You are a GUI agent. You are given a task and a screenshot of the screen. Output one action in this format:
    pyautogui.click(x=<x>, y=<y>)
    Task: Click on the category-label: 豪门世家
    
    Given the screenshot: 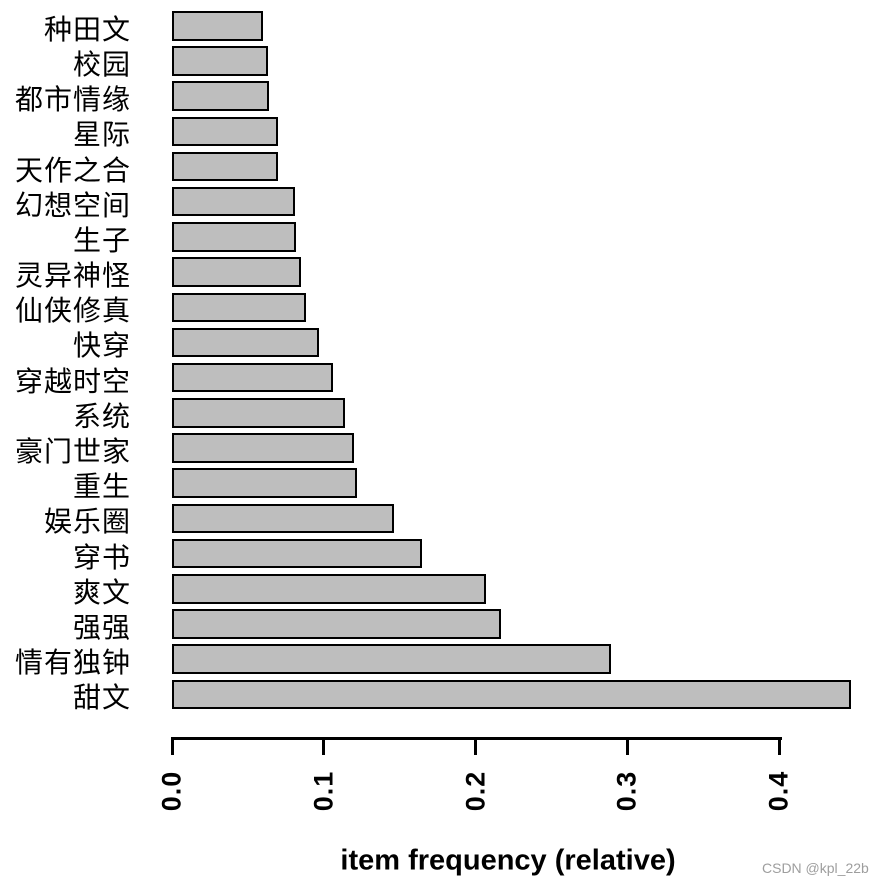 What is the action you would take?
    pyautogui.click(x=72, y=452)
    